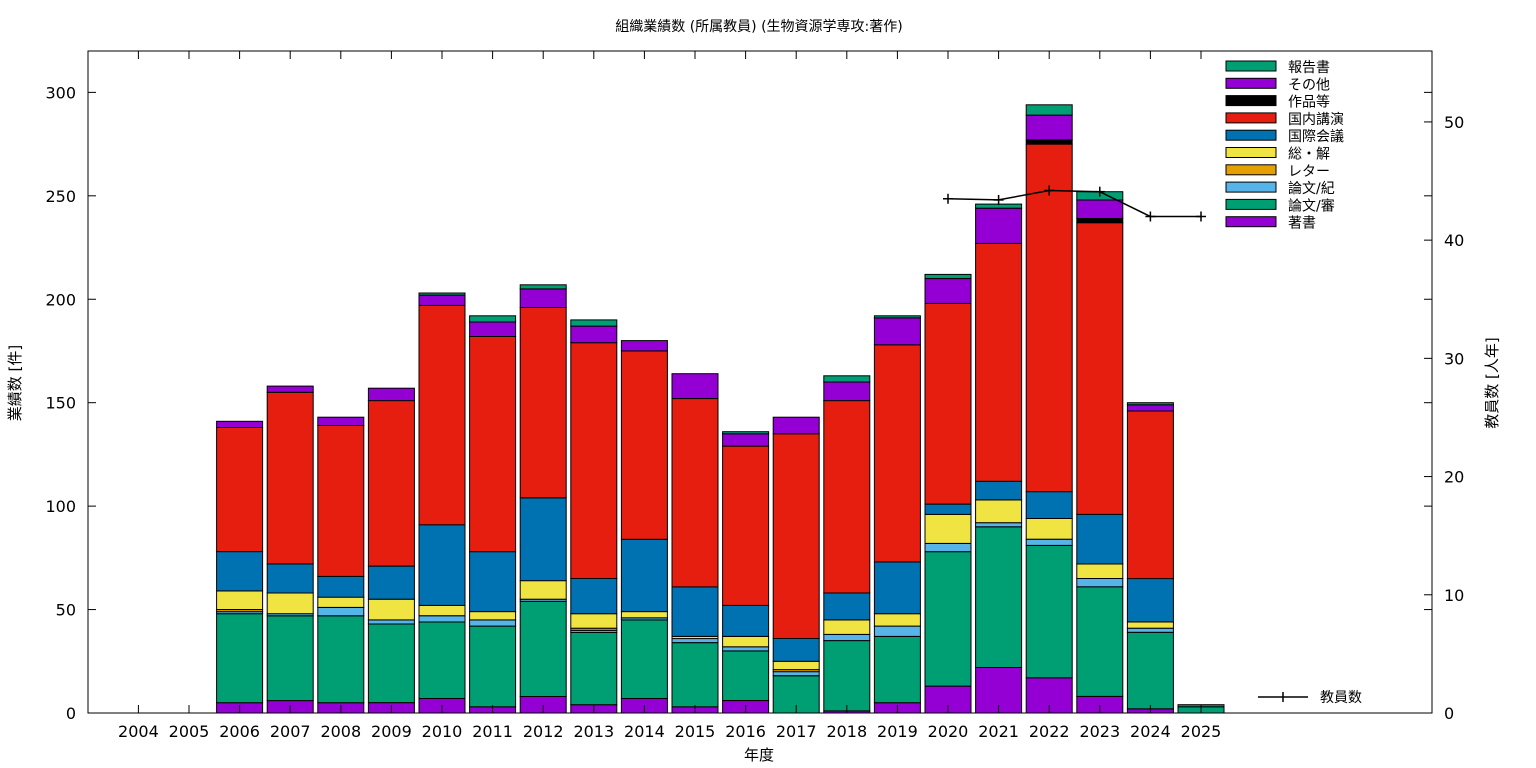 This screenshot has width=1536, height=768. I want to click on x-tick-label-2023: 2023, so click(1099, 731).